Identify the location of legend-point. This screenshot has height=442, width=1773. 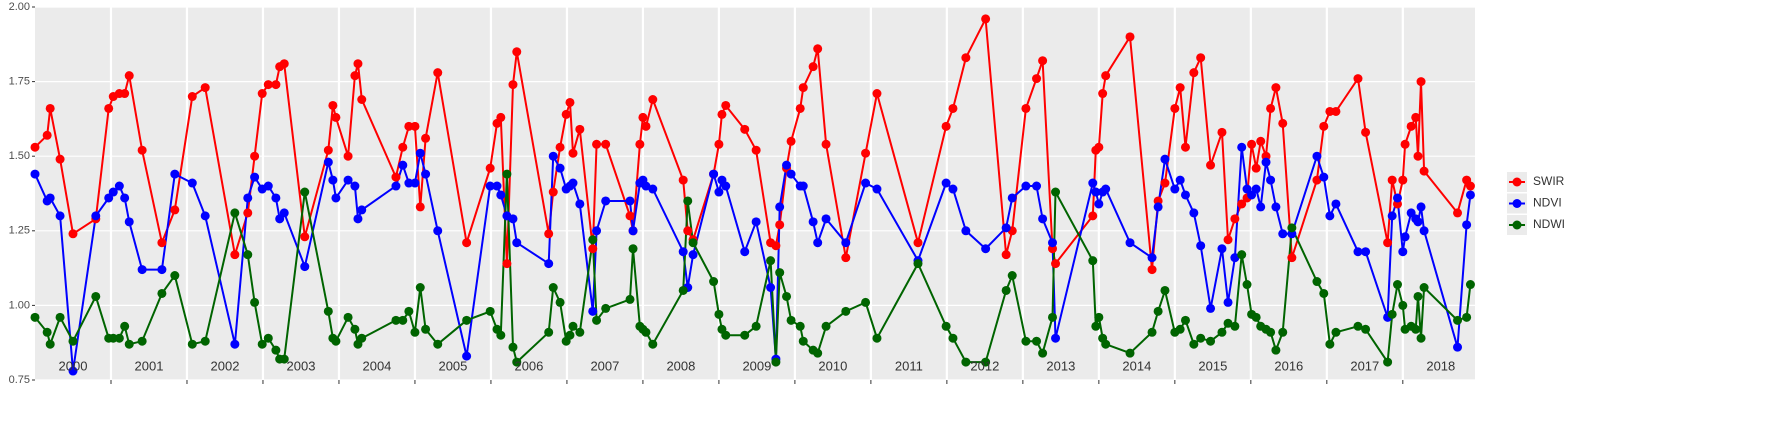
(1517, 225).